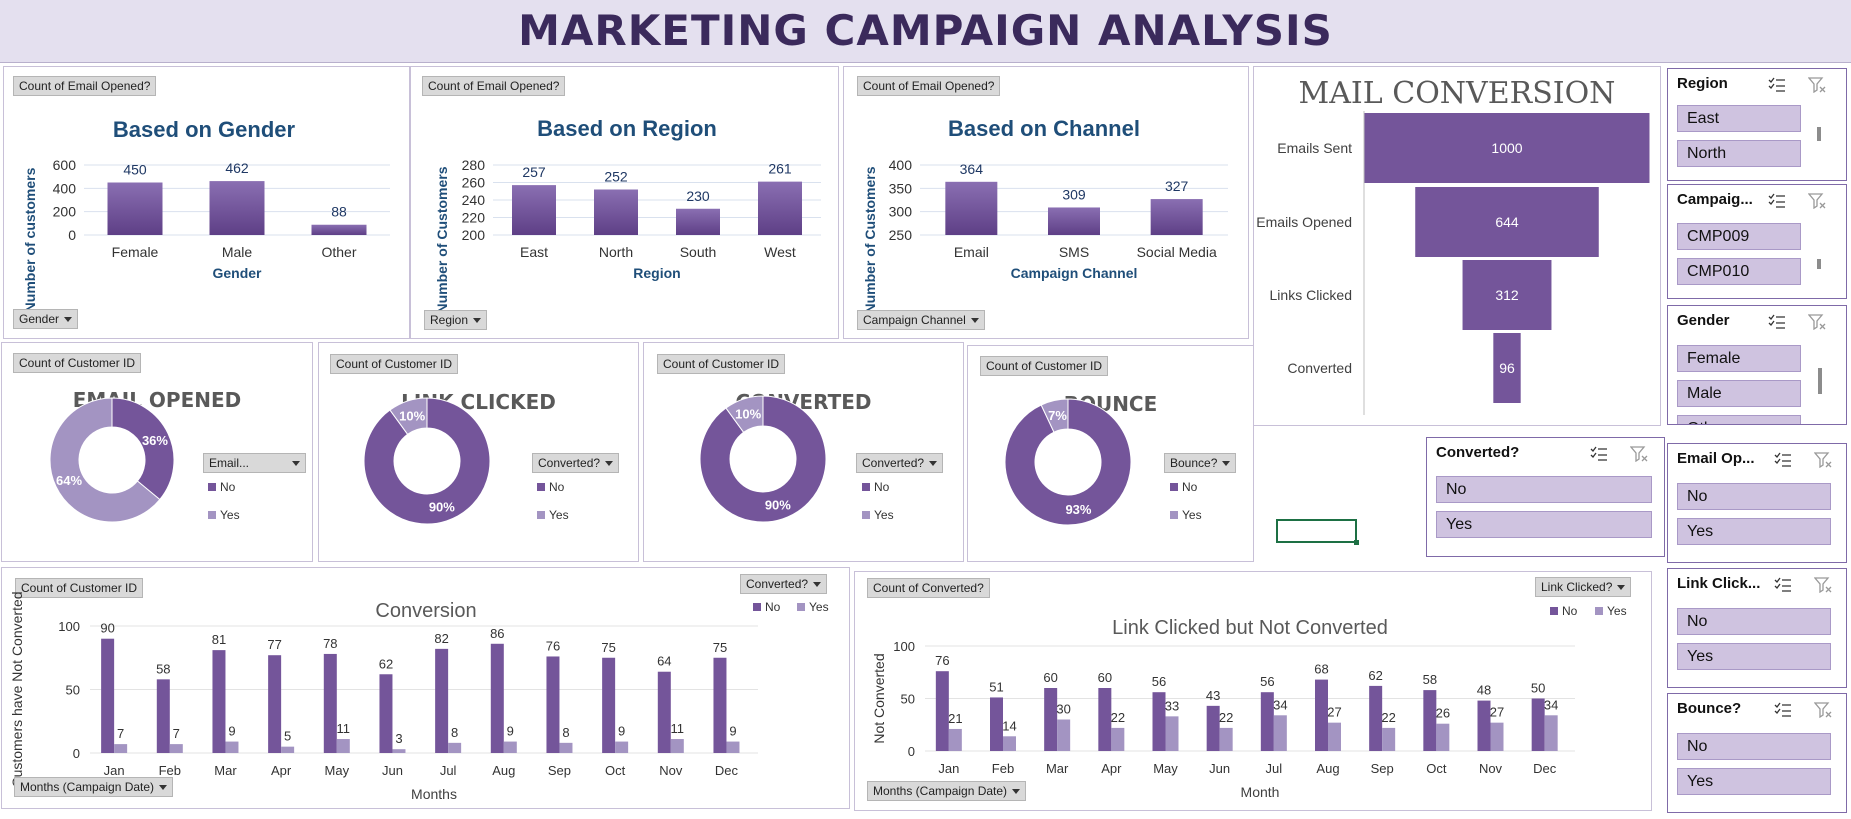  What do you see at coordinates (442, 239) in the screenshot?
I see `y-axis-label: Number of Customers` at bounding box center [442, 239].